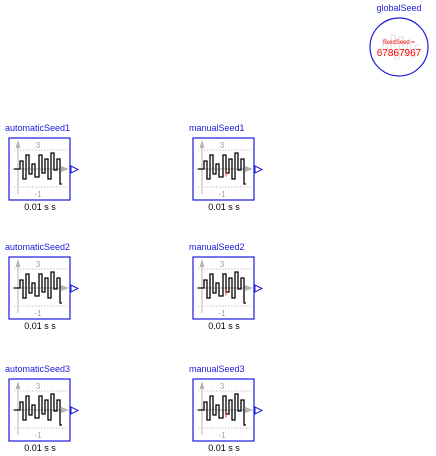 Image resolution: width=436 pixels, height=456 pixels. What do you see at coordinates (217, 128) in the screenshot?
I see `block-name: manualSeed1` at bounding box center [217, 128].